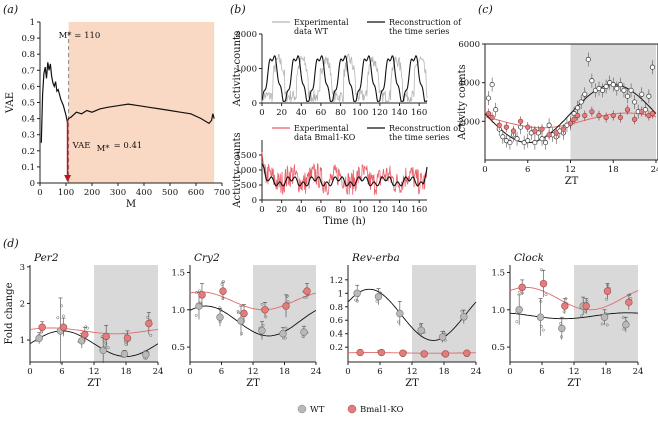 Image resolution: width=658 pixels, height=421 pixels. I want to click on x-tick-label: 6, so click(379, 372).